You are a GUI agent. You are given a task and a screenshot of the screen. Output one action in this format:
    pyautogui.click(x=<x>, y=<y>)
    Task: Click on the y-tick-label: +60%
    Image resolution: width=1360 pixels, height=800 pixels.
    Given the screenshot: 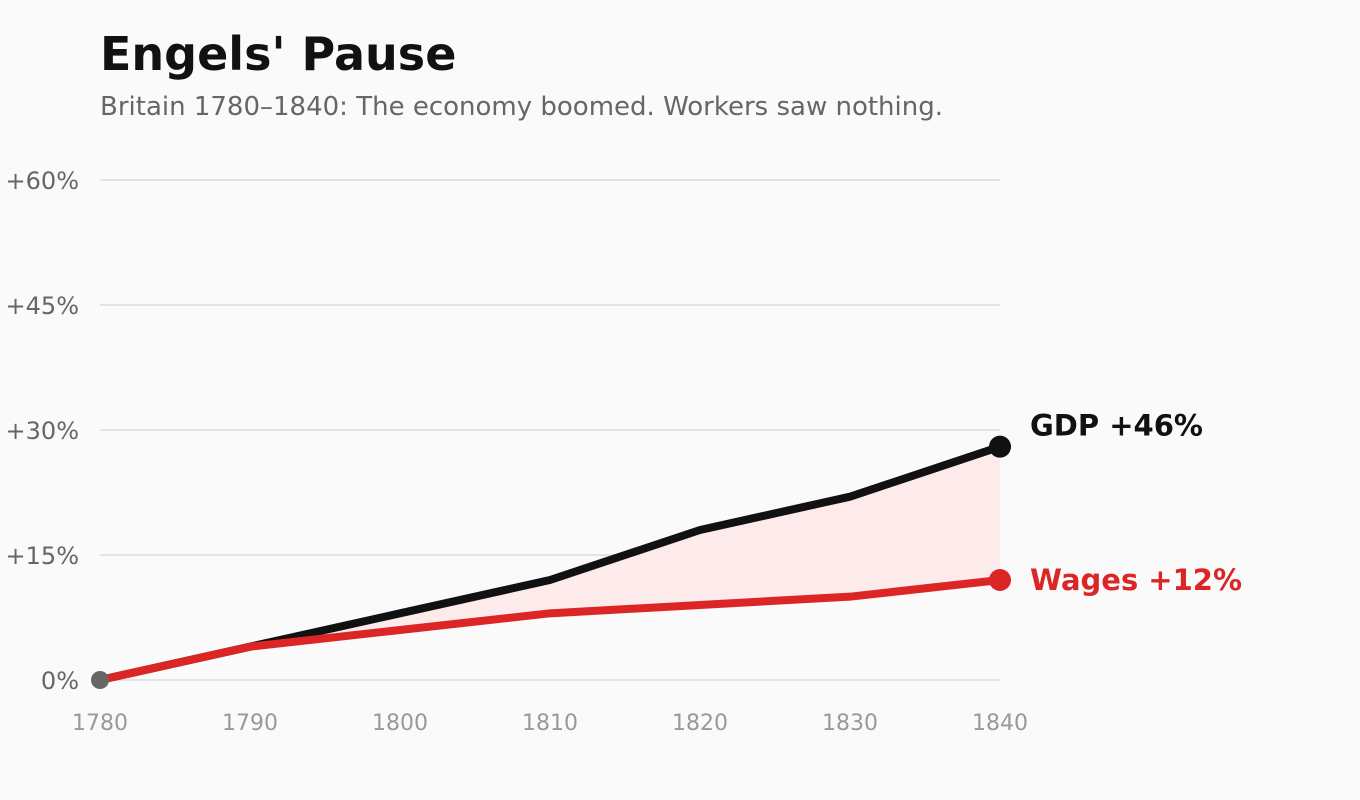 What is the action you would take?
    pyautogui.click(x=42, y=181)
    